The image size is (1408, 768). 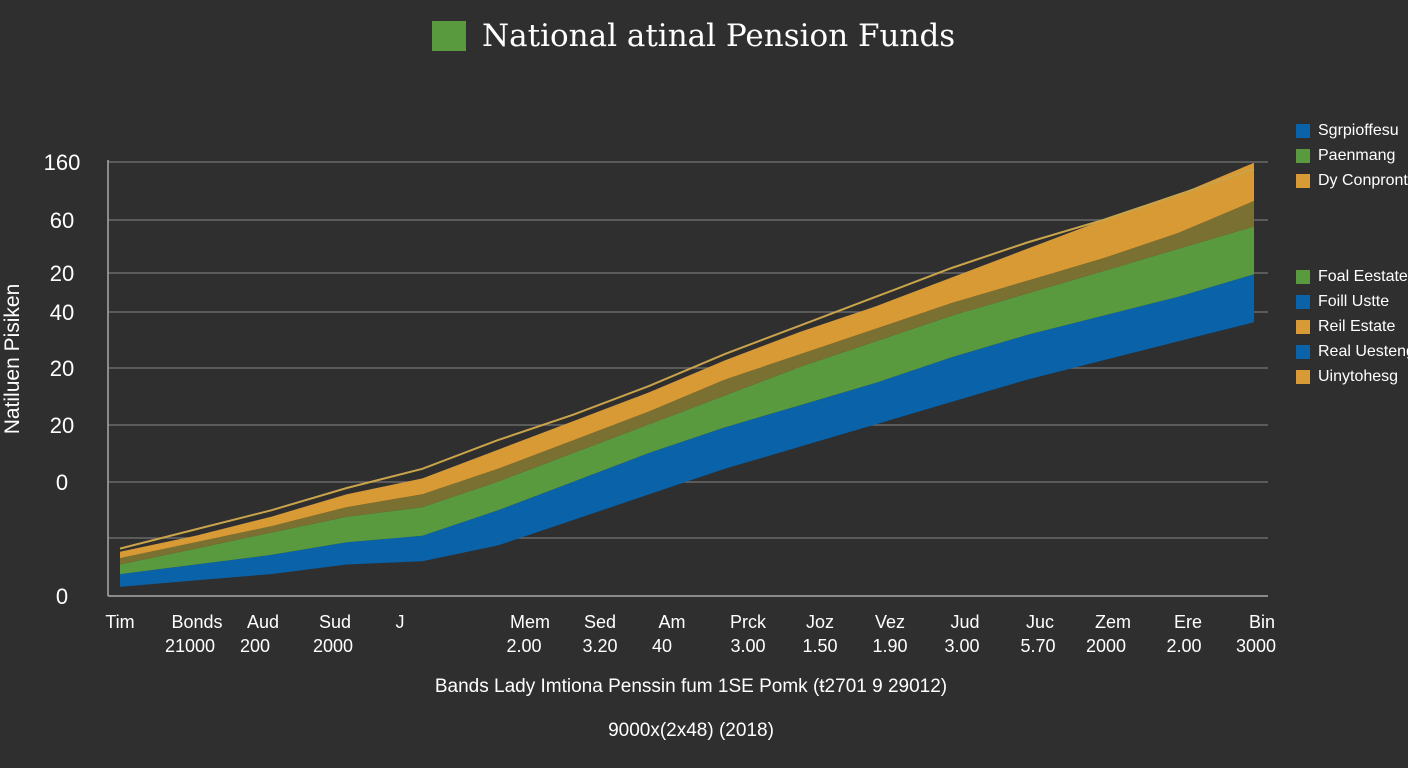 I want to click on x-tick-sublabel: 3.20, so click(x=599, y=646).